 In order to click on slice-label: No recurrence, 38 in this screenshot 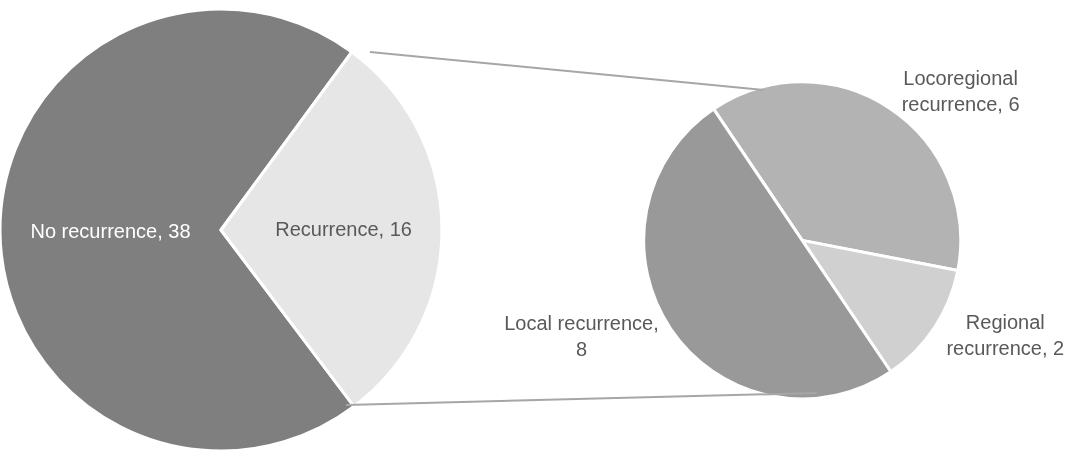, I will do `click(110, 230)`.